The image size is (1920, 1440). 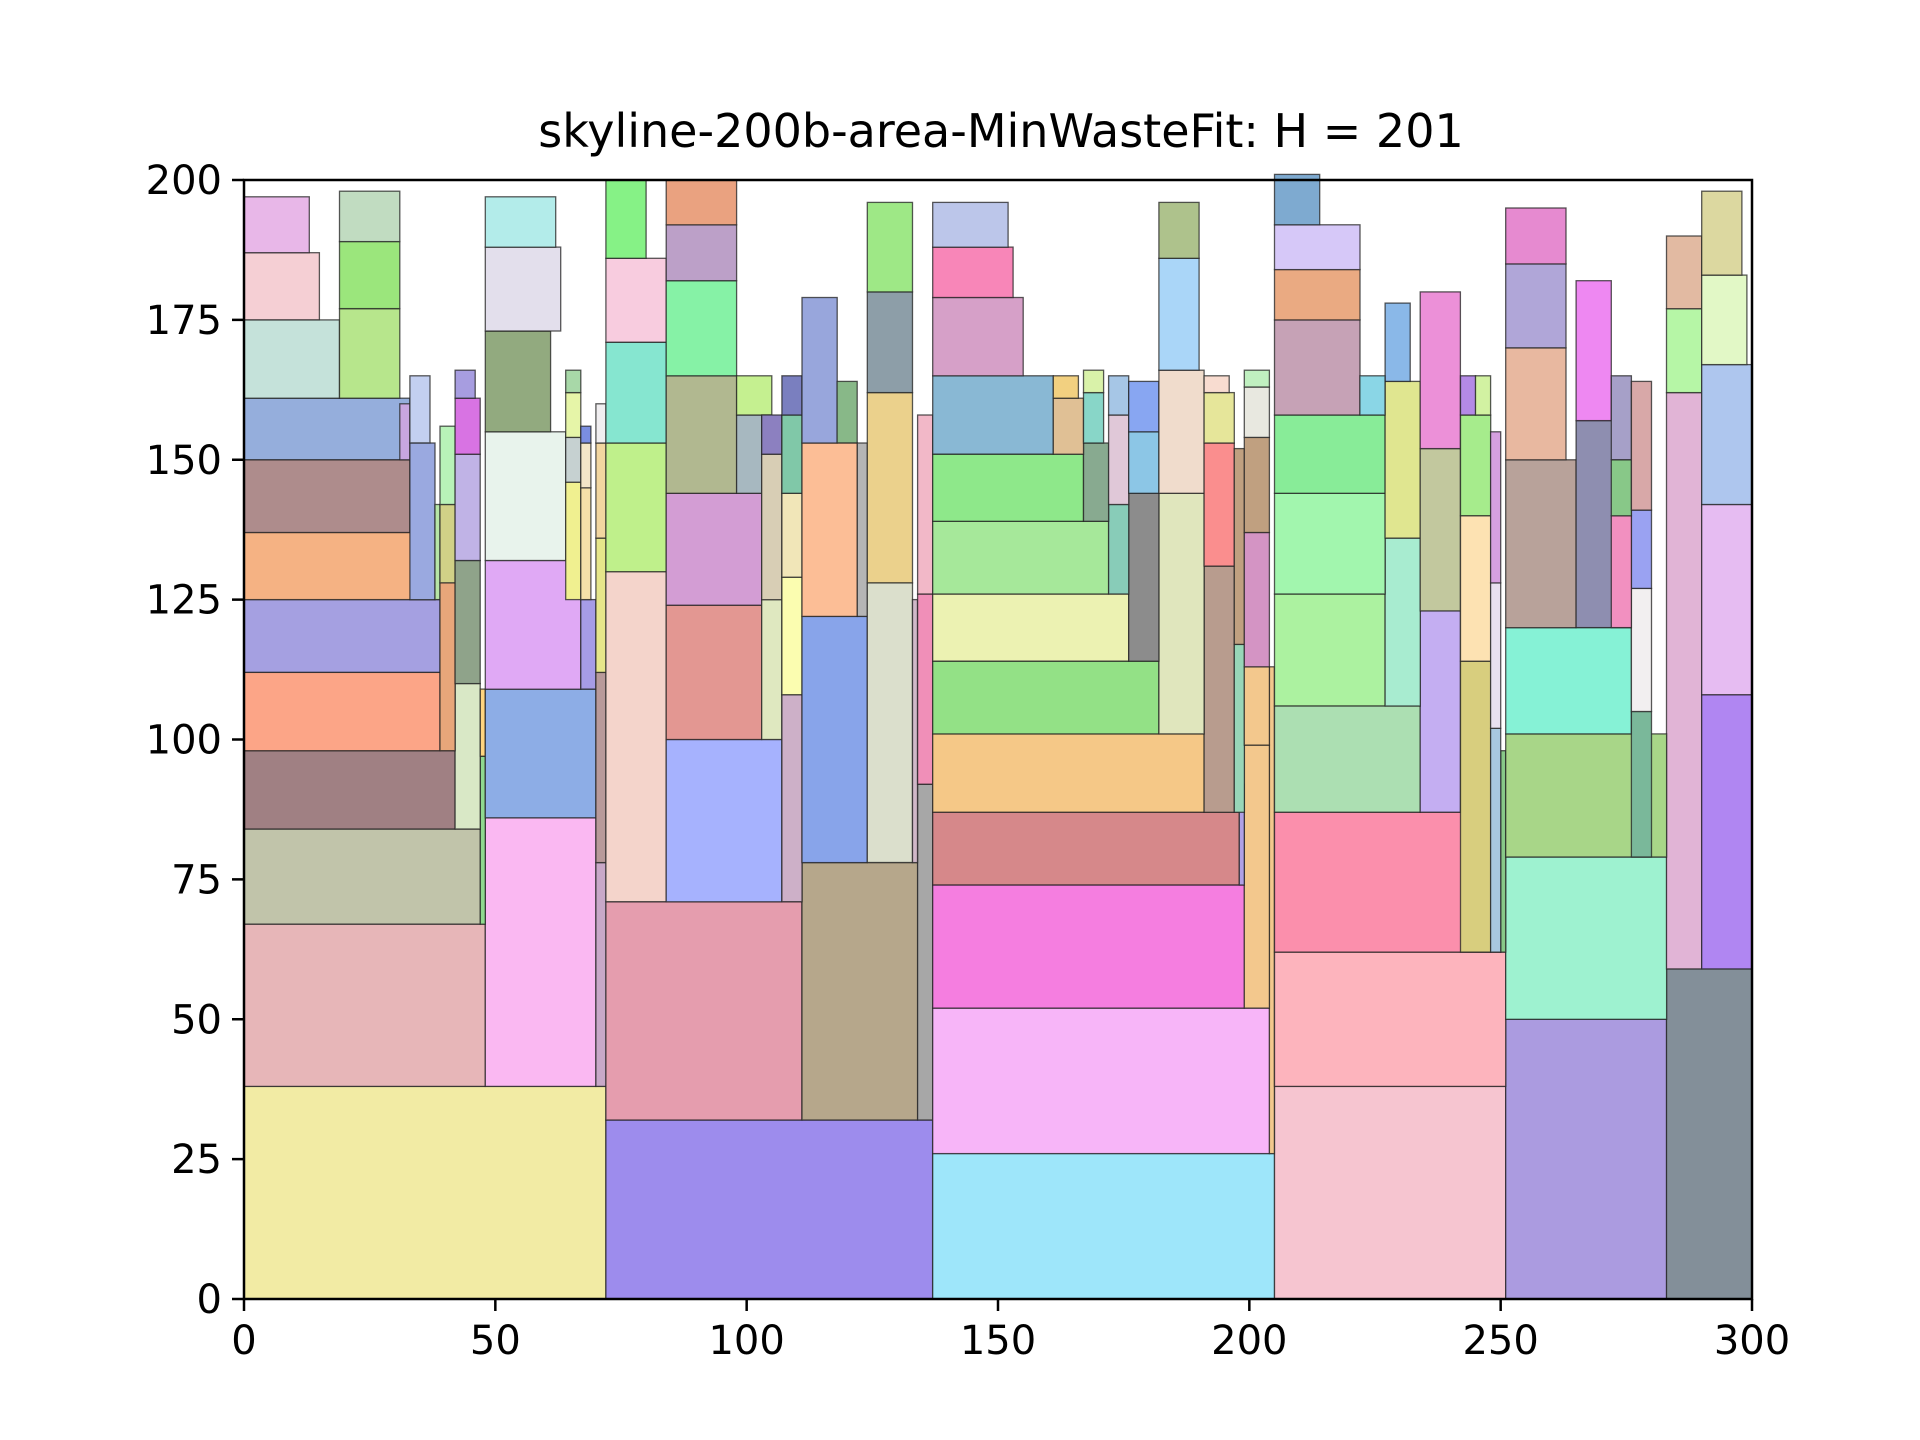 I want to click on y-tick-label: 25, so click(x=196, y=1160).